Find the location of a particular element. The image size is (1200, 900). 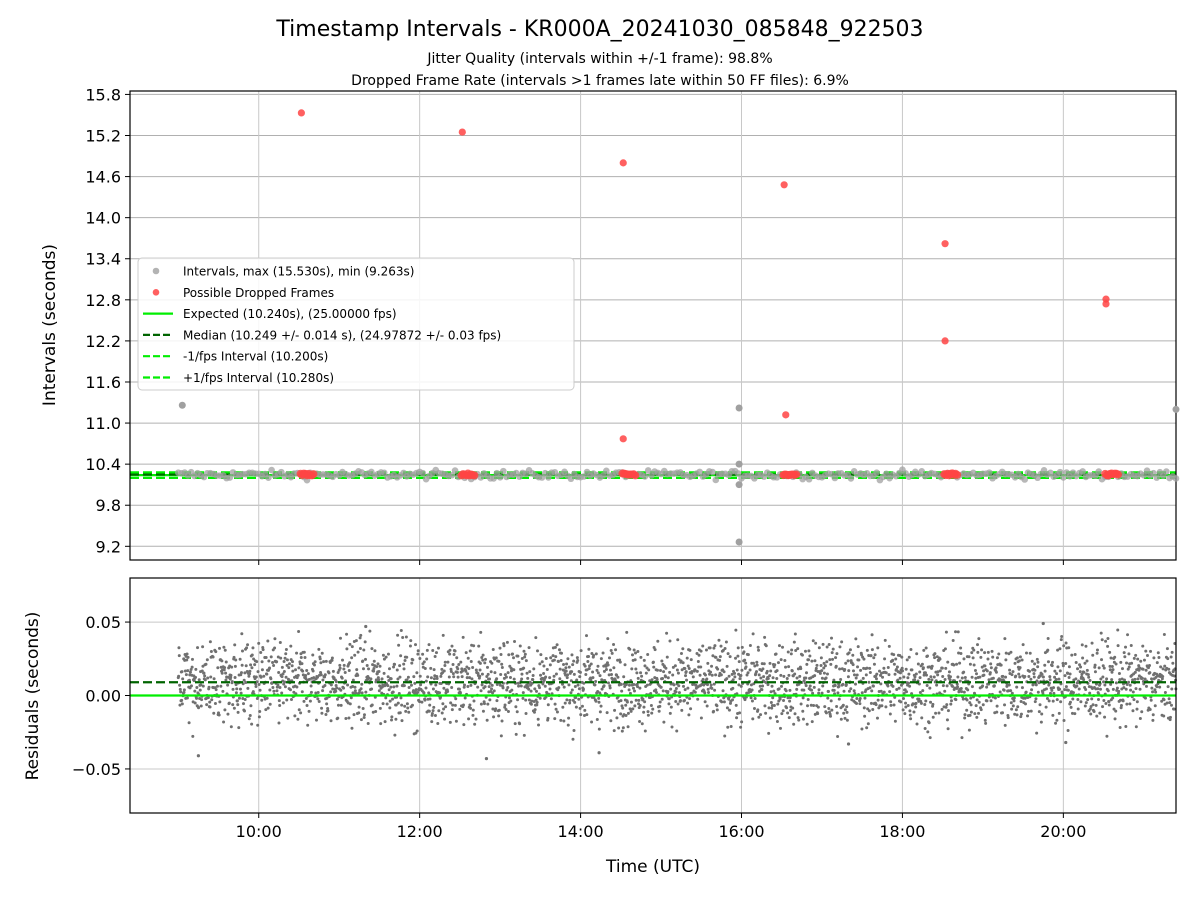

y-tick-label: 12.2 is located at coordinates (103, 341).